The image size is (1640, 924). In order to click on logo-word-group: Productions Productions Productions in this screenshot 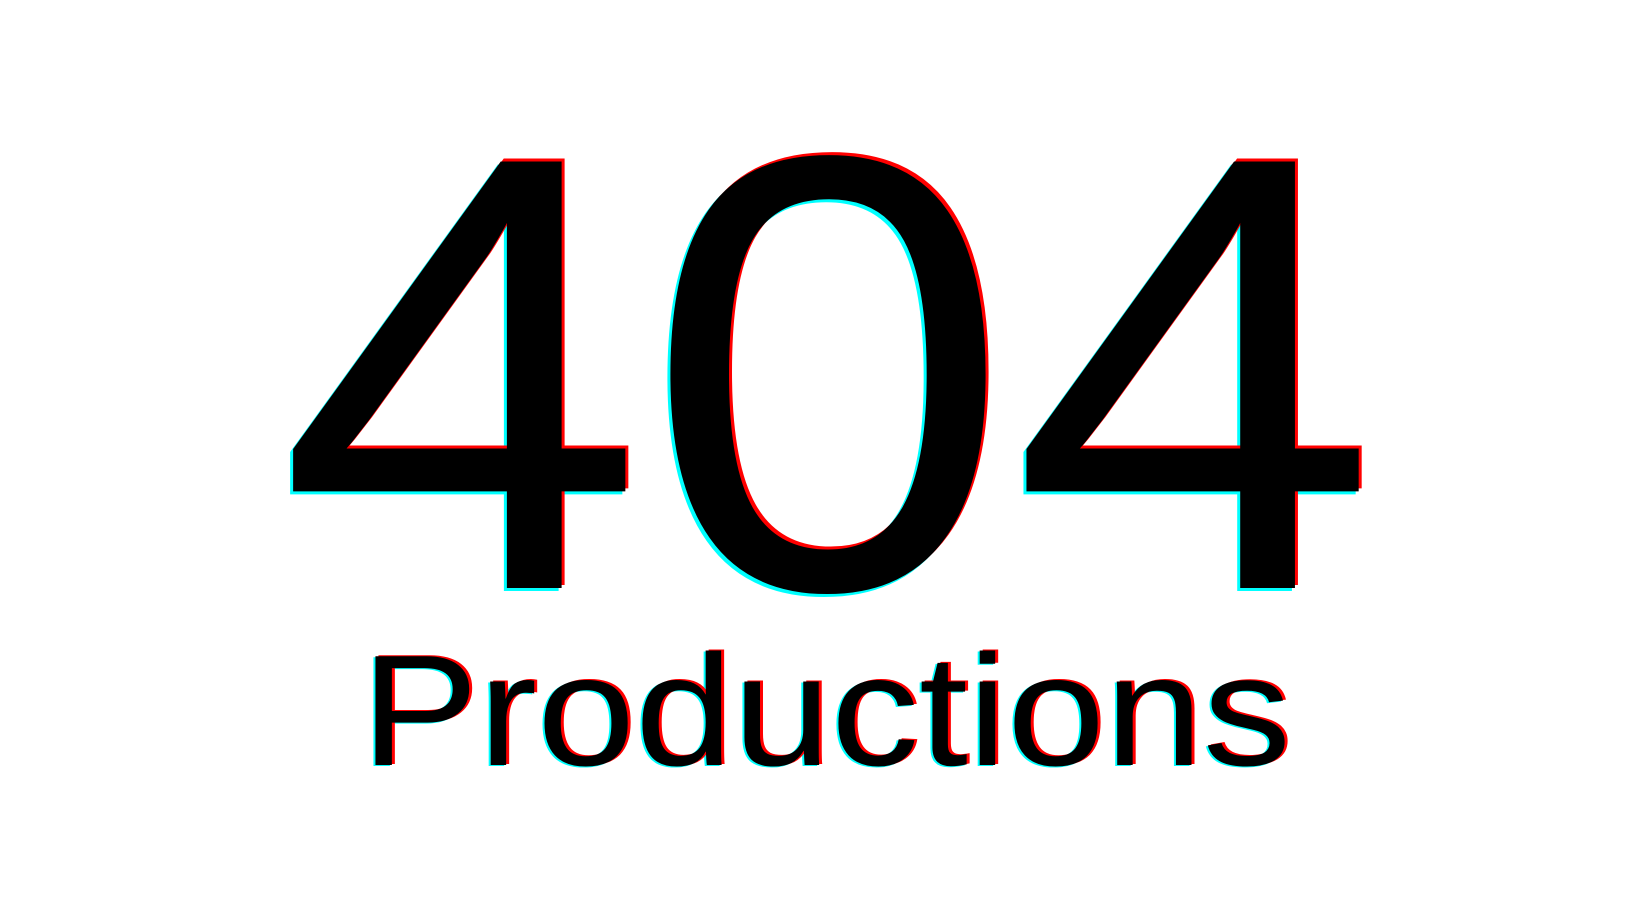, I will do `click(826, 711)`.